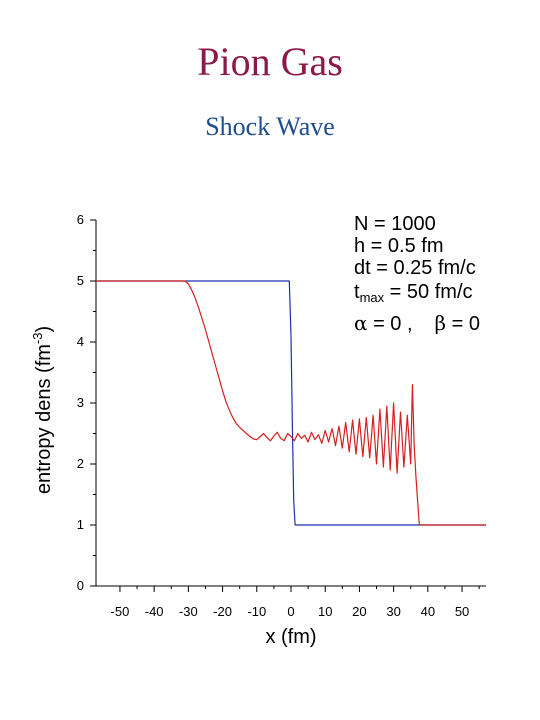 The height and width of the screenshot is (720, 540). I want to click on y-axis-title-part-5: ), so click(44, 329).